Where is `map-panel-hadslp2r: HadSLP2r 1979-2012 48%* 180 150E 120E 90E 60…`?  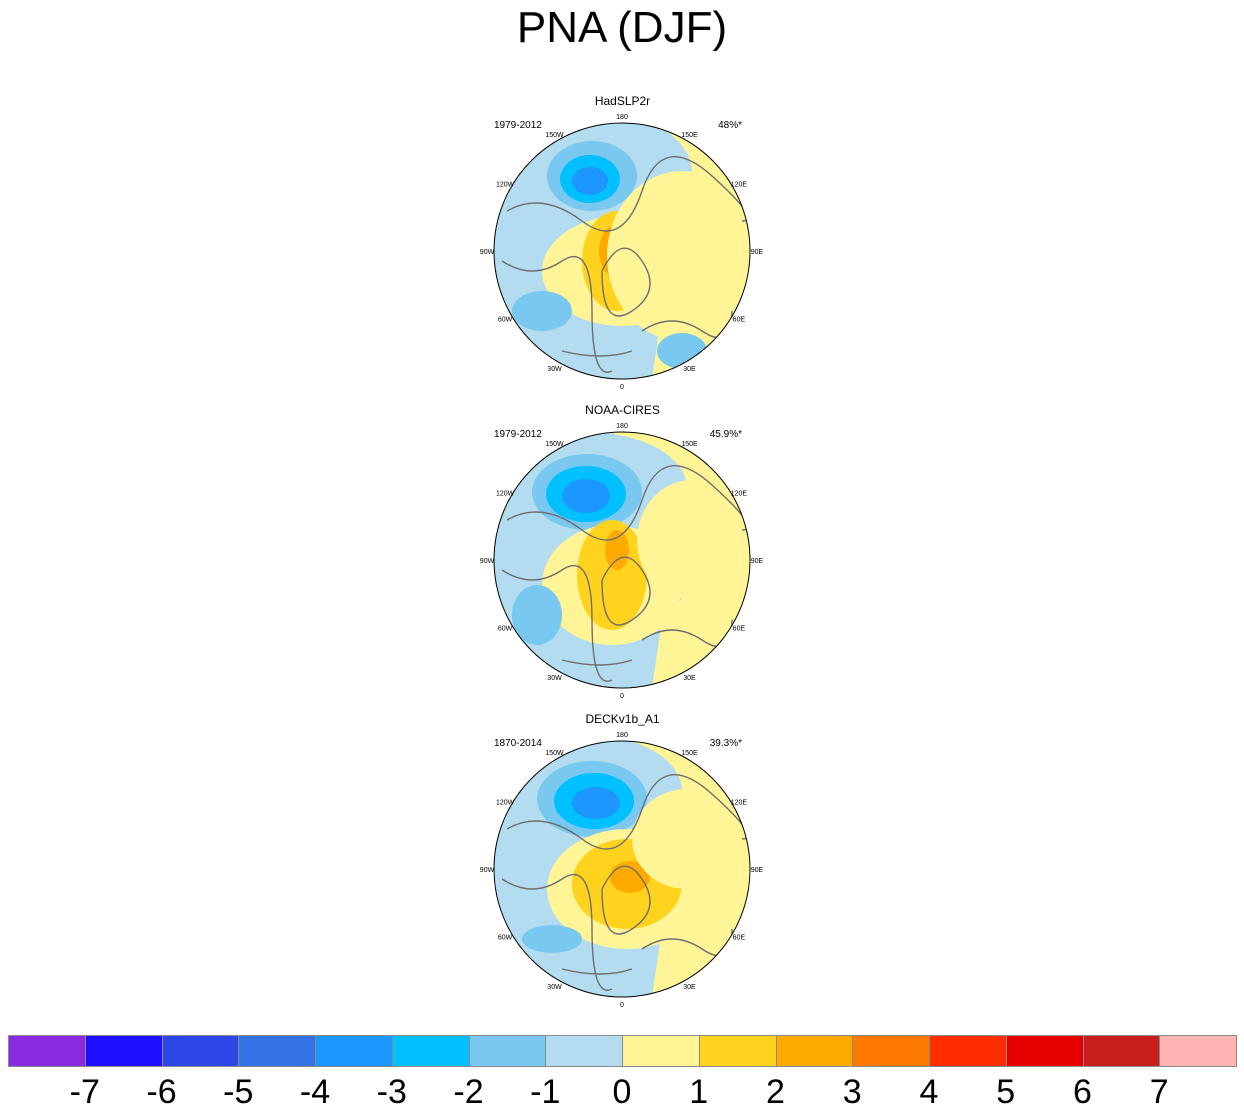
map-panel-hadslp2r: HadSLP2r 1979-2012 48%* 180 150E 120E 90E 60… is located at coordinates (622, 244).